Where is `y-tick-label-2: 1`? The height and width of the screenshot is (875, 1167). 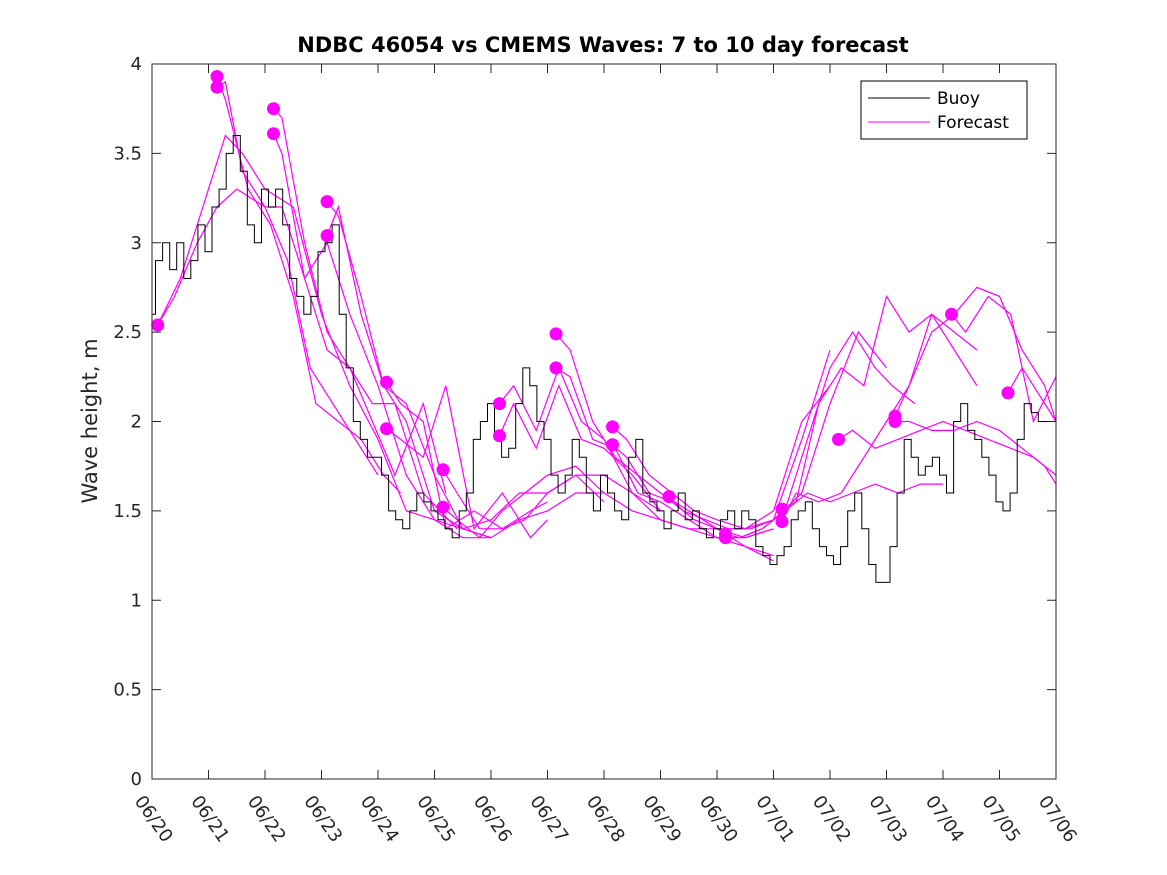
y-tick-label-2: 1 is located at coordinates (136, 600).